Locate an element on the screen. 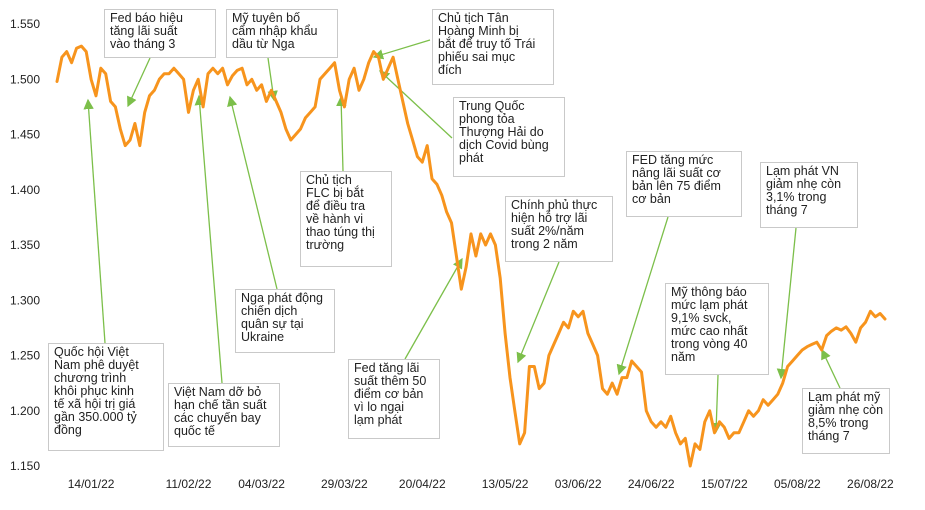  y-tick-label: 1.150 is located at coordinates (25, 466).